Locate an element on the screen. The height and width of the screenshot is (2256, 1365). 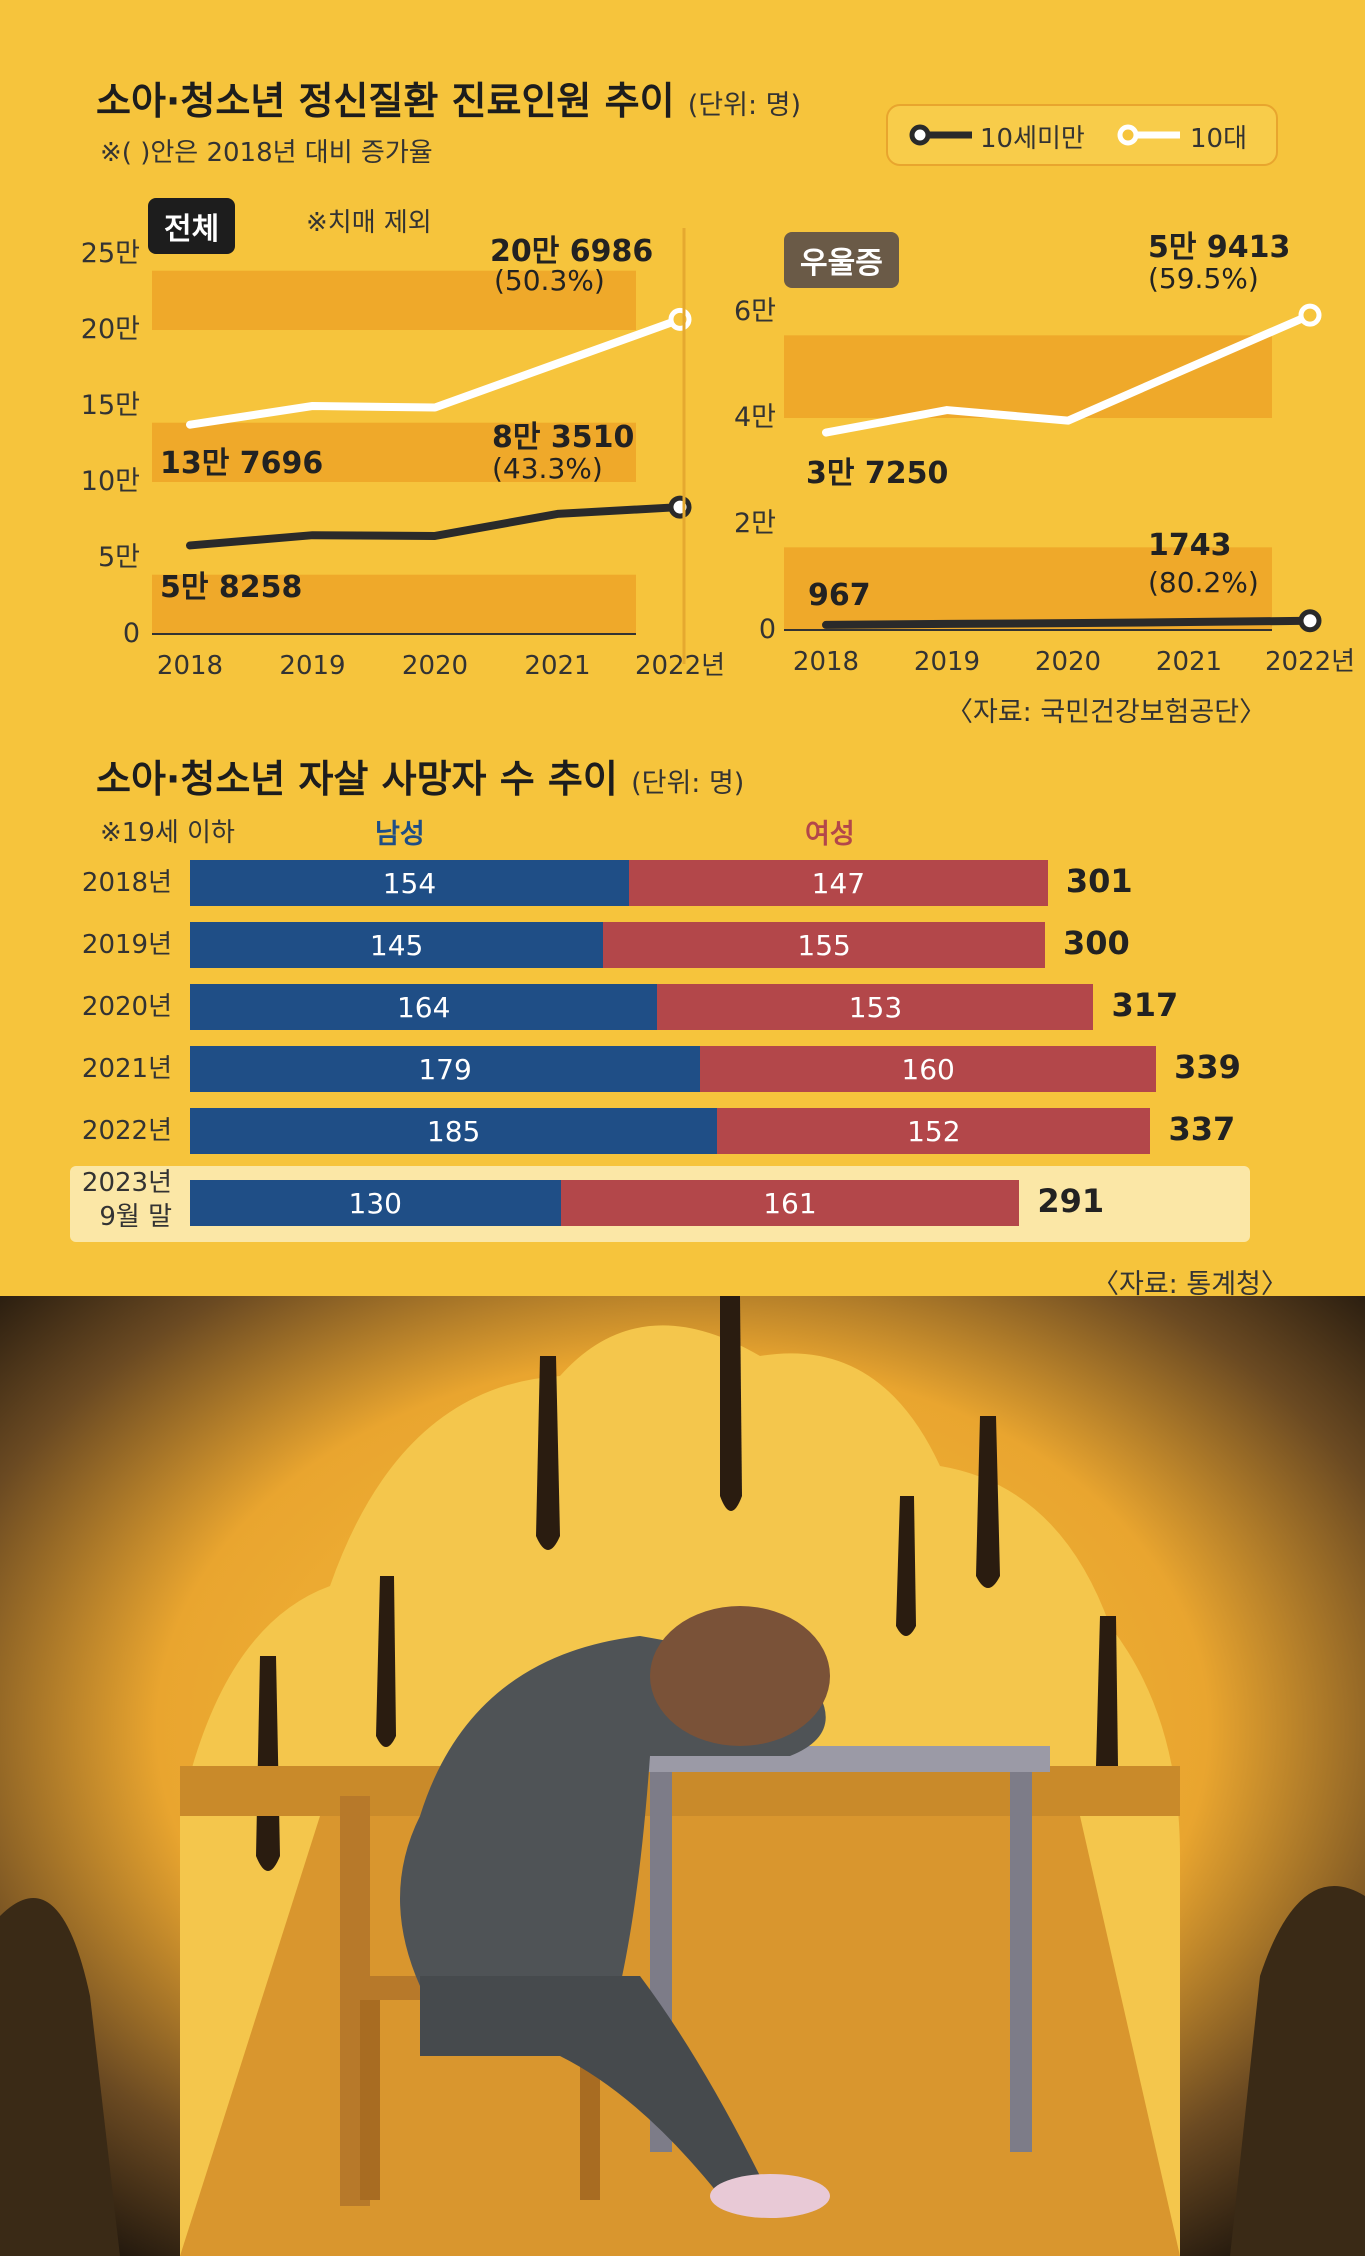
student-hair is located at coordinates (740, 1676).